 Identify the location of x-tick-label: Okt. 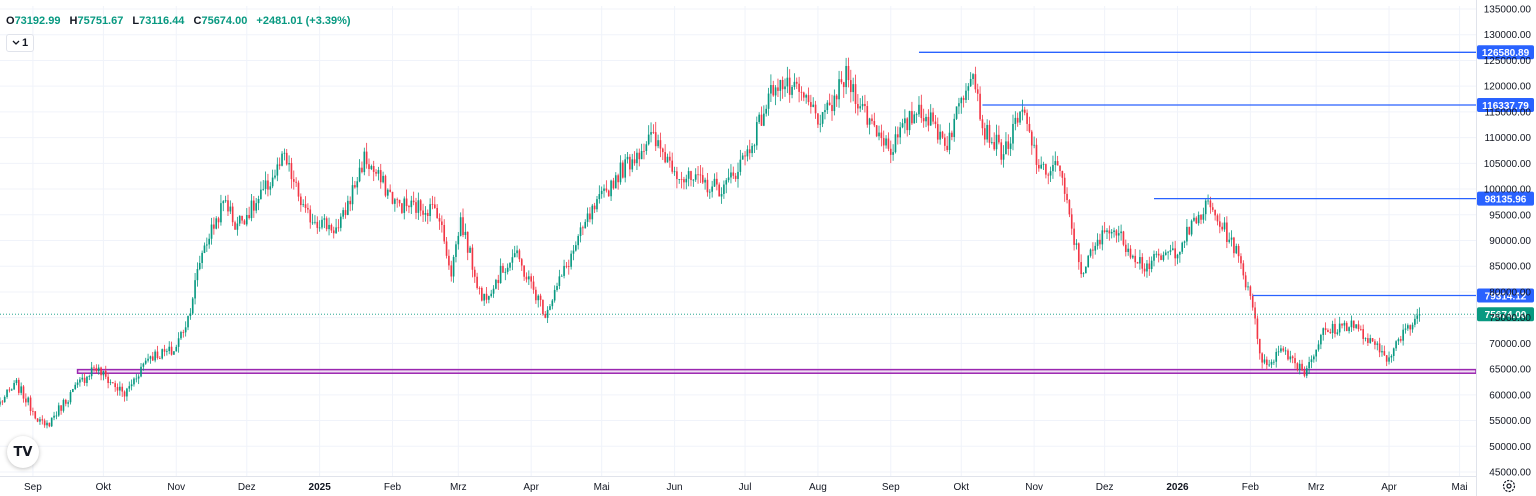
(961, 487).